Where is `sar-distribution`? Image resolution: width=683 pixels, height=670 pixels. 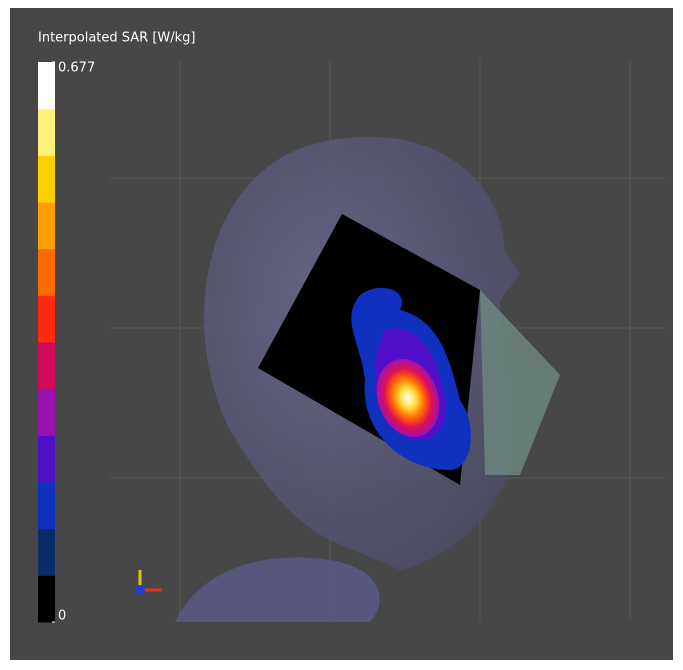 sar-distribution is located at coordinates (411, 378).